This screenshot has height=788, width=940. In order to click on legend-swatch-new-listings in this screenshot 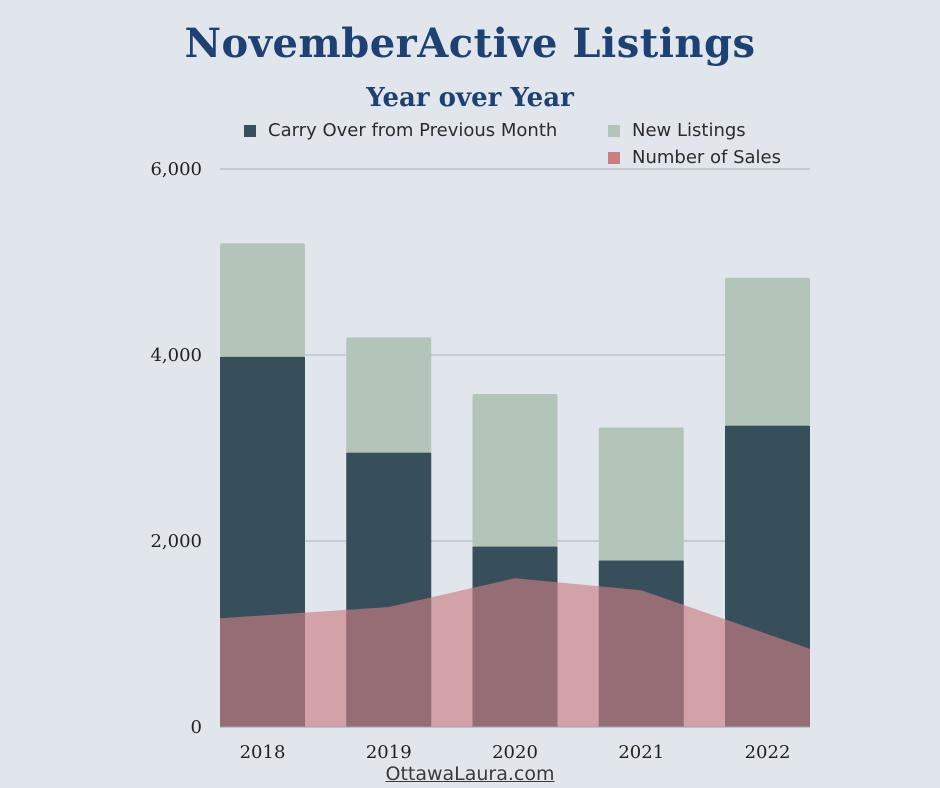, I will do `click(614, 130)`.